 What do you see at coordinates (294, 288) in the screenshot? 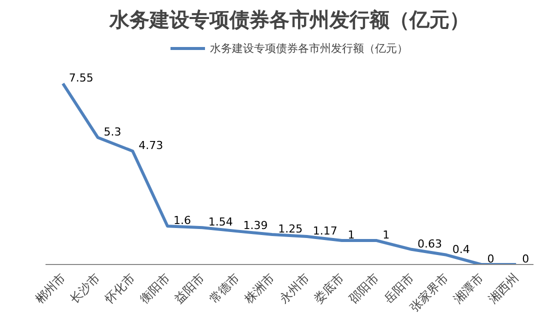
I see `x-tick-label: 永州市` at bounding box center [294, 288].